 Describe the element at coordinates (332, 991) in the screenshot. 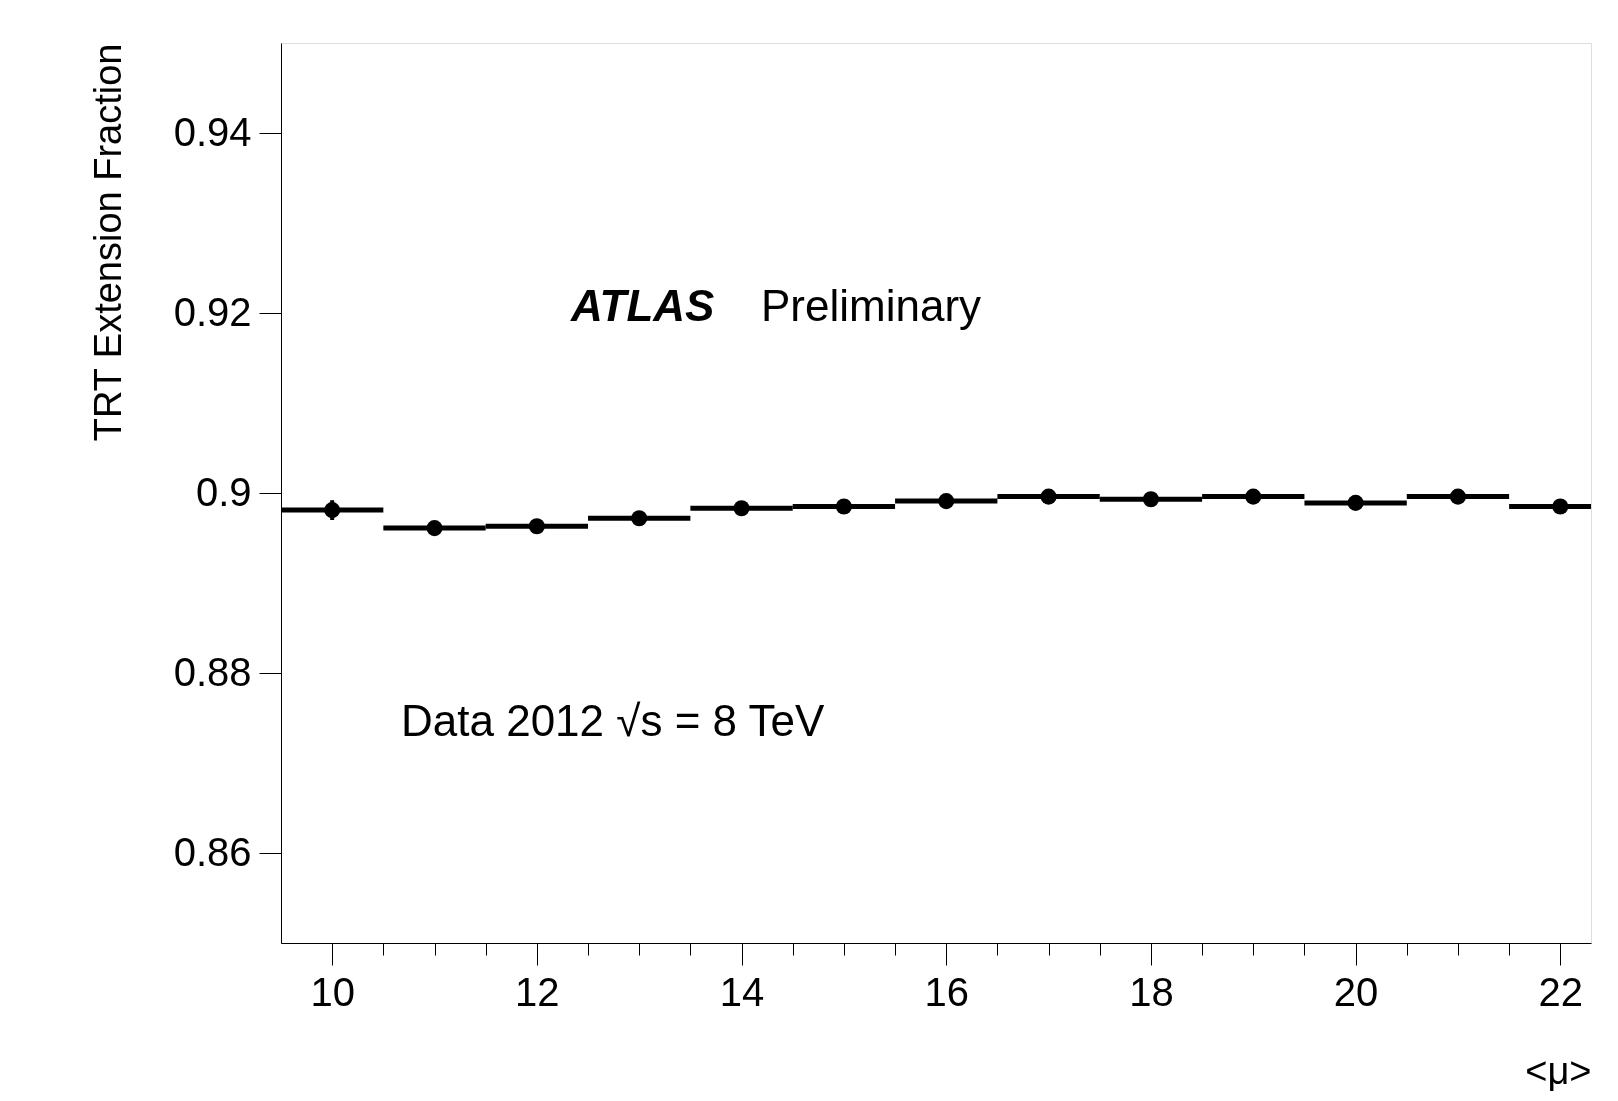

I see `x-tick-label: 10` at that location.